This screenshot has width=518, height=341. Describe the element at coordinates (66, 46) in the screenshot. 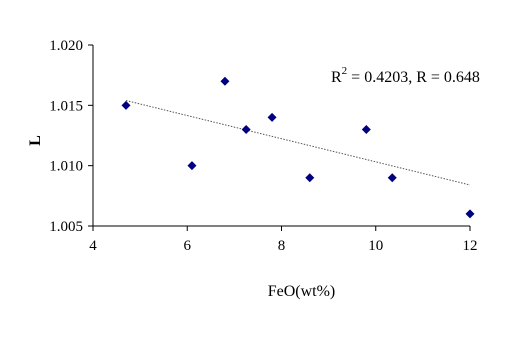

I see `y-tick-label: 1.020` at that location.